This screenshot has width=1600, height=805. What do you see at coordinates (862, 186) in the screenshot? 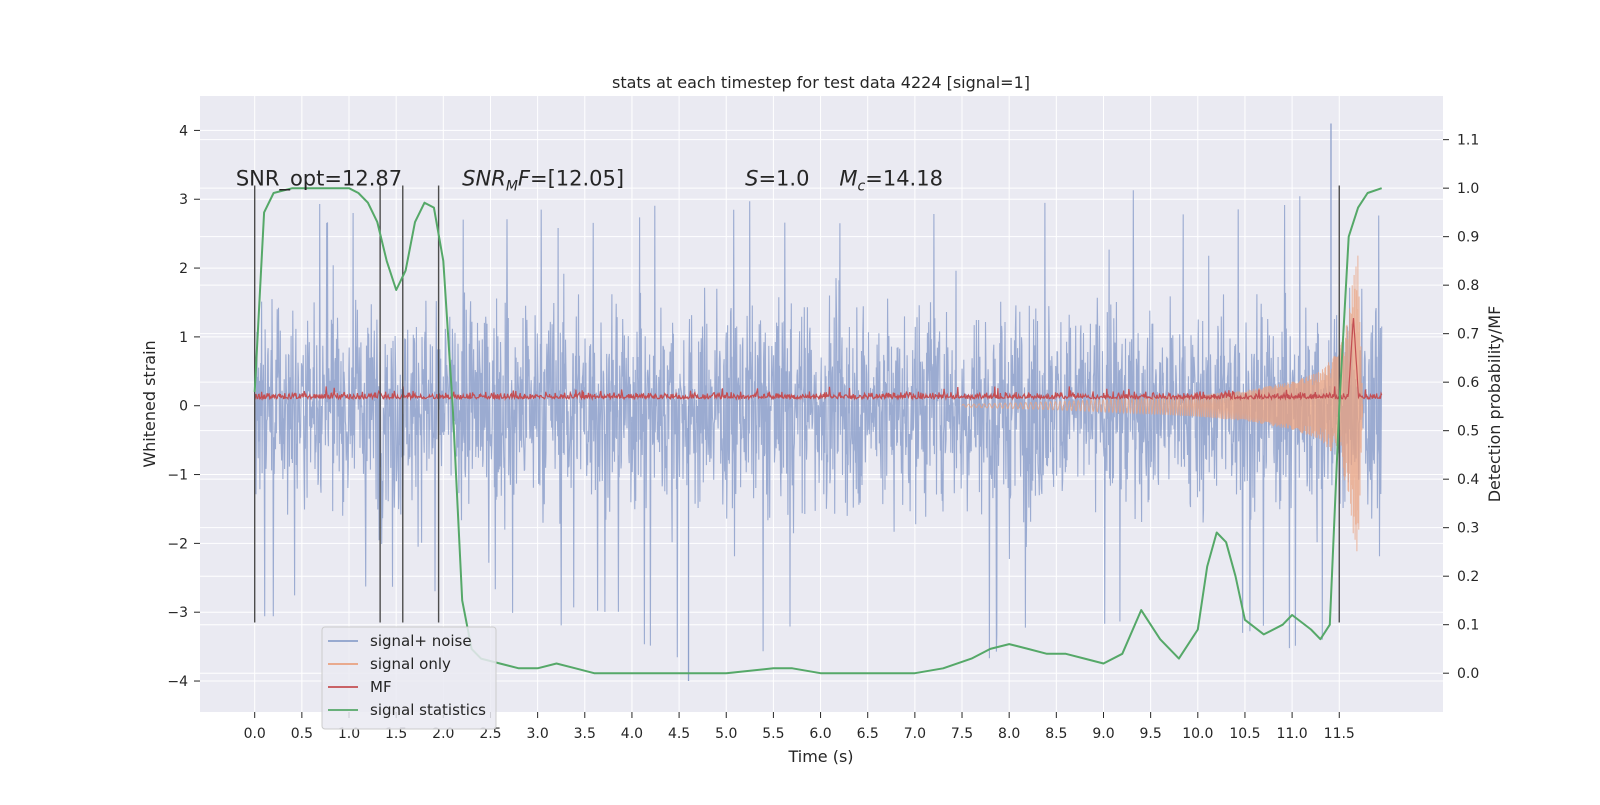
I see `annotation-part: c` at bounding box center [862, 186].